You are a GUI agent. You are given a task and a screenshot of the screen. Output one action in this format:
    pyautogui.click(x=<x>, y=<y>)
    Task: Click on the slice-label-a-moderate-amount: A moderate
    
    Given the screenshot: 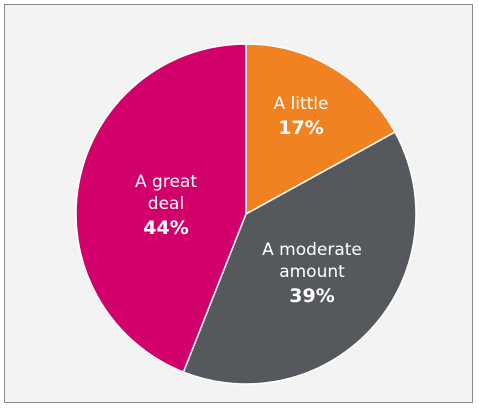 What is the action you would take?
    pyautogui.click(x=312, y=250)
    